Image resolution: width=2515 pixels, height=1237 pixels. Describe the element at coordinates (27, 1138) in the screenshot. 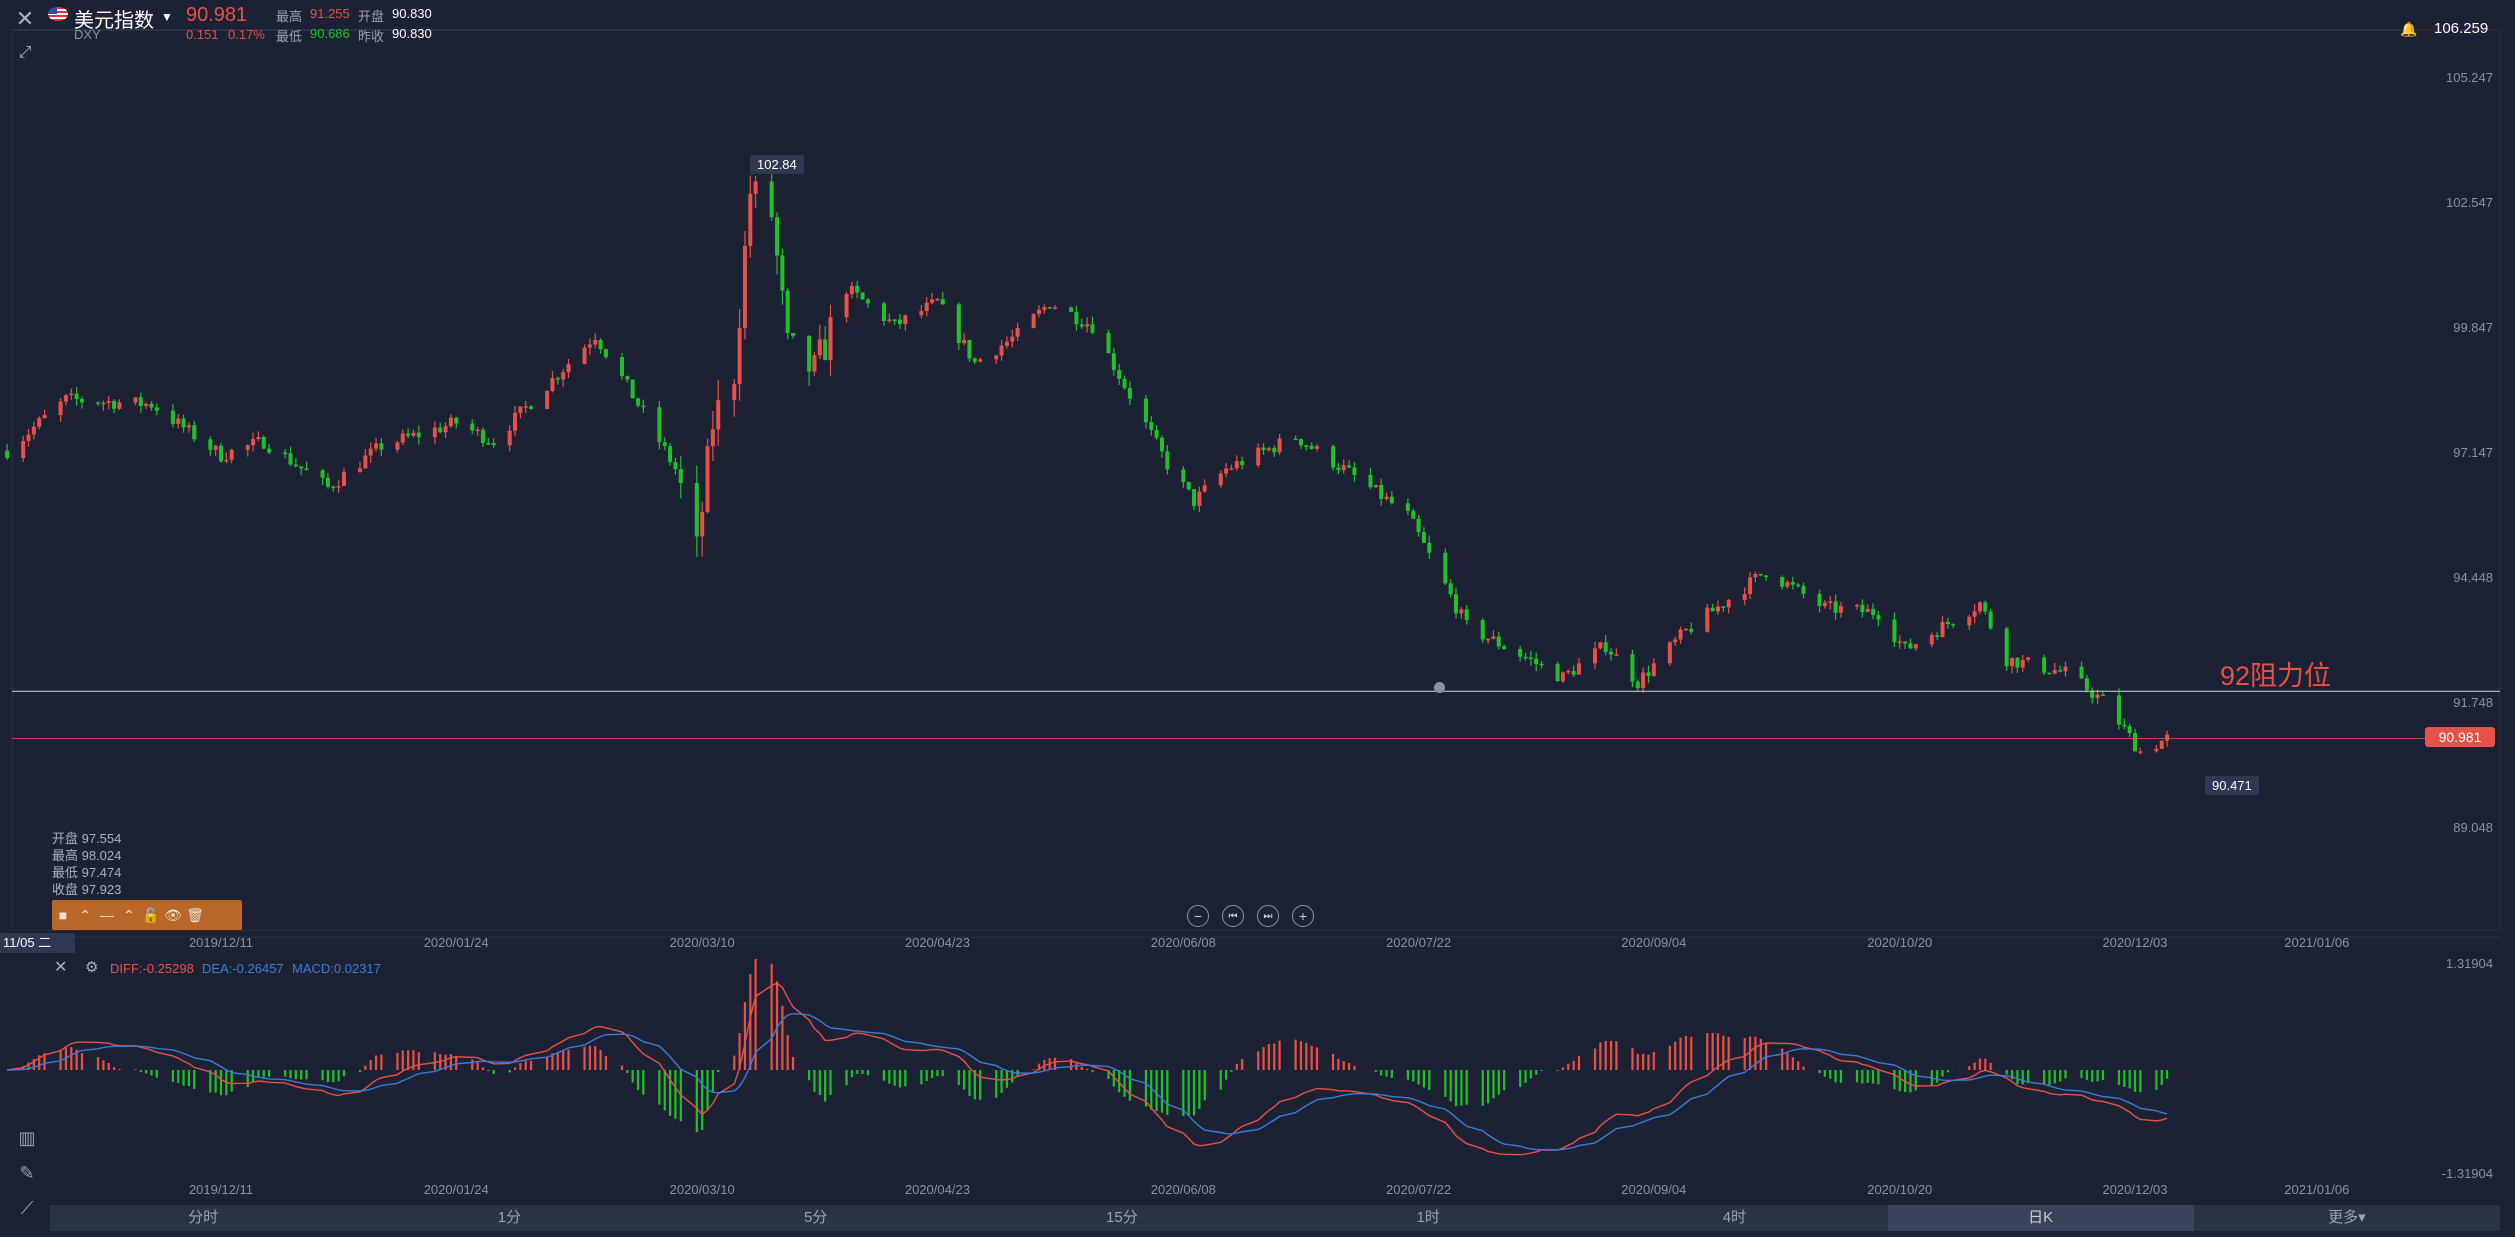

I see `indicator-icon: ▥` at that location.